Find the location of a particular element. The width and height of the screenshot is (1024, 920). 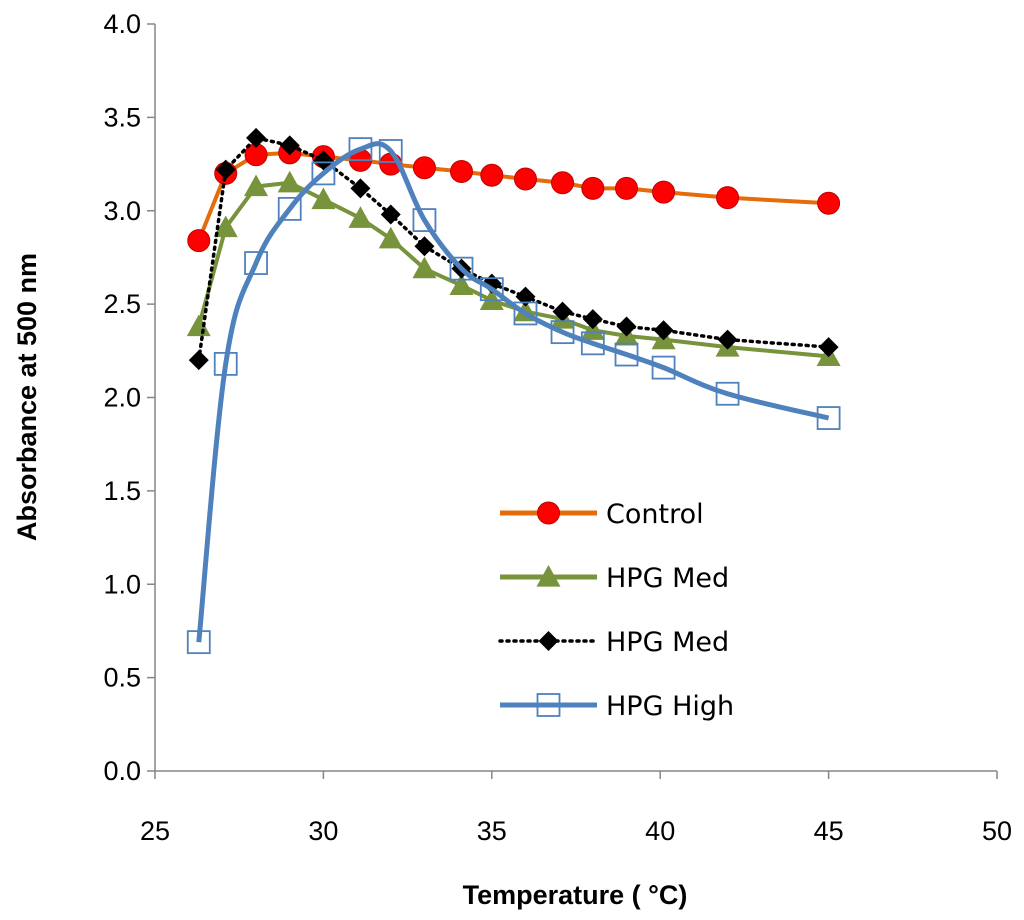

legend-label: Control is located at coordinates (655, 514).